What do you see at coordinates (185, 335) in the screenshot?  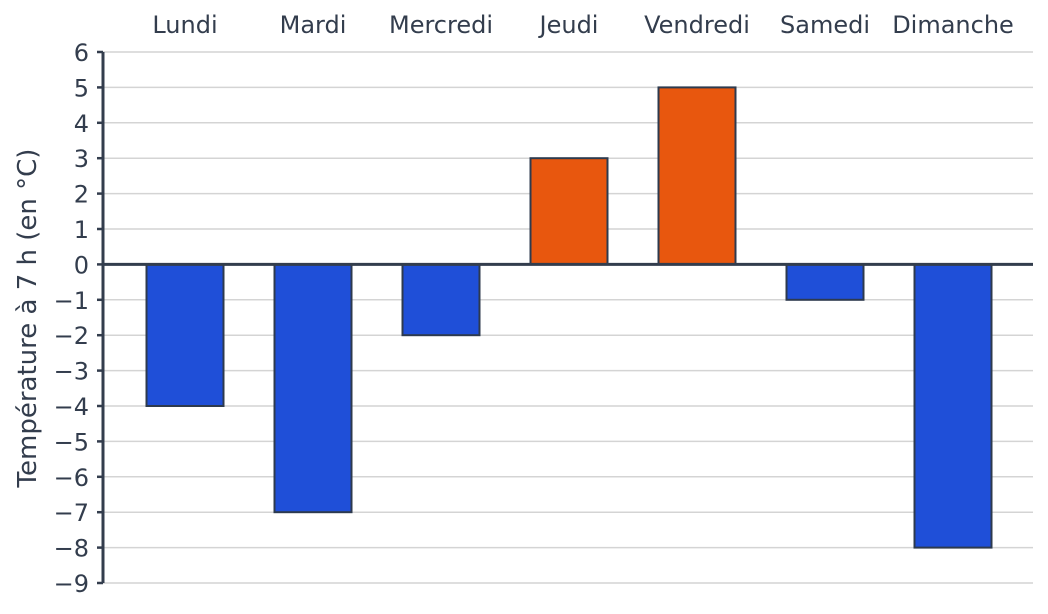 I see `bar-lundi` at bounding box center [185, 335].